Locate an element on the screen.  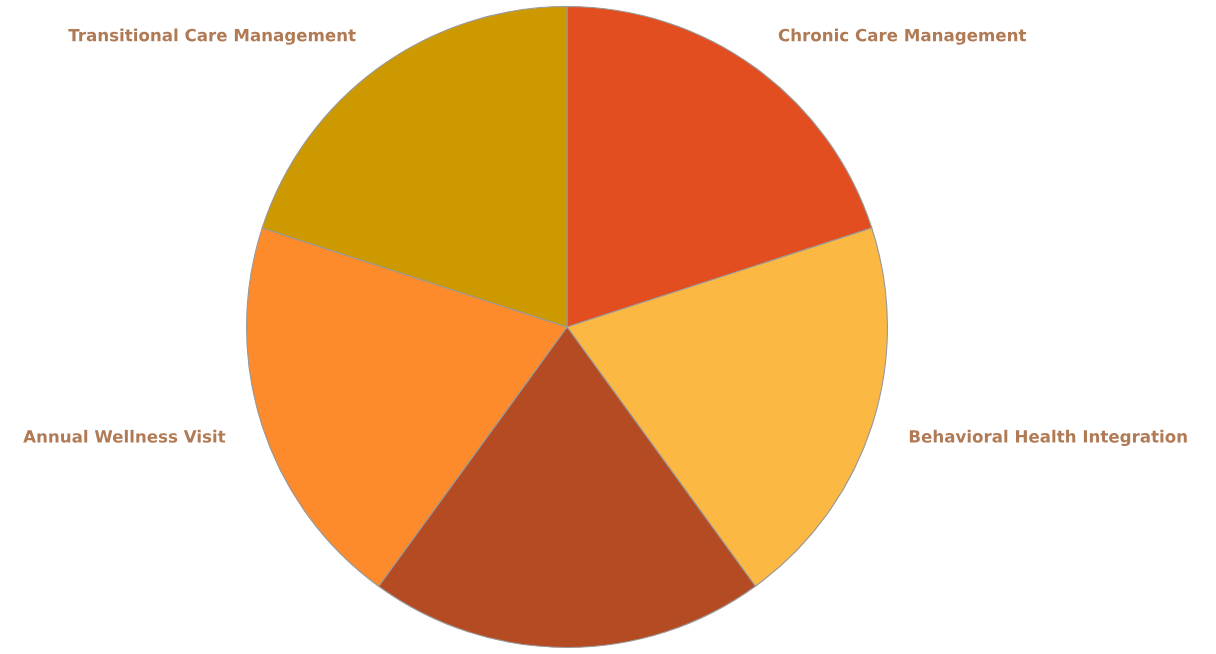
slice-label: Behavioral Health Integration is located at coordinates (1048, 438).